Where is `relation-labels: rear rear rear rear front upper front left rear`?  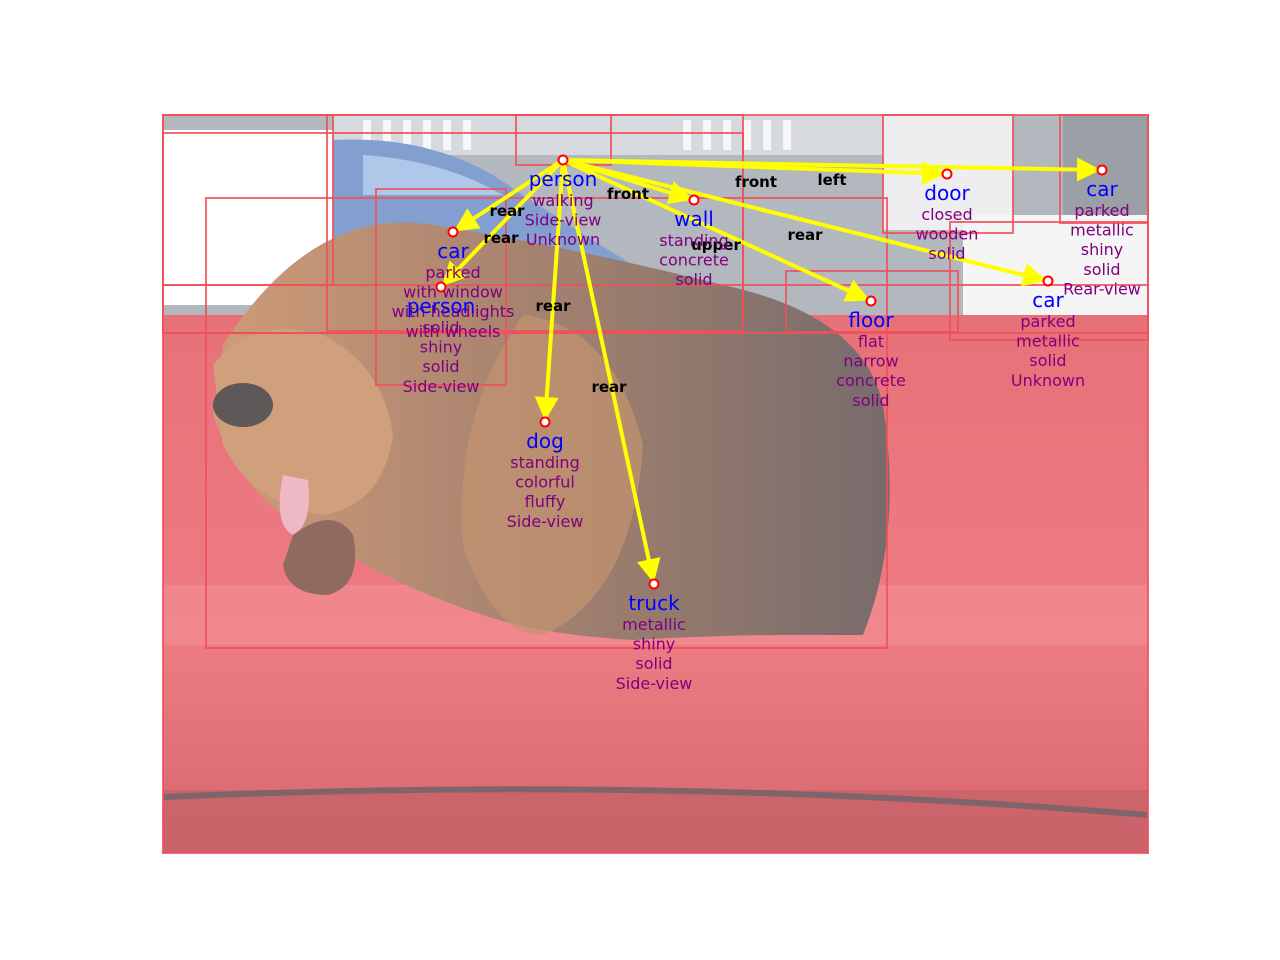 relation-labels: rear rear rear rear front upper front left rear is located at coordinates (664, 283).